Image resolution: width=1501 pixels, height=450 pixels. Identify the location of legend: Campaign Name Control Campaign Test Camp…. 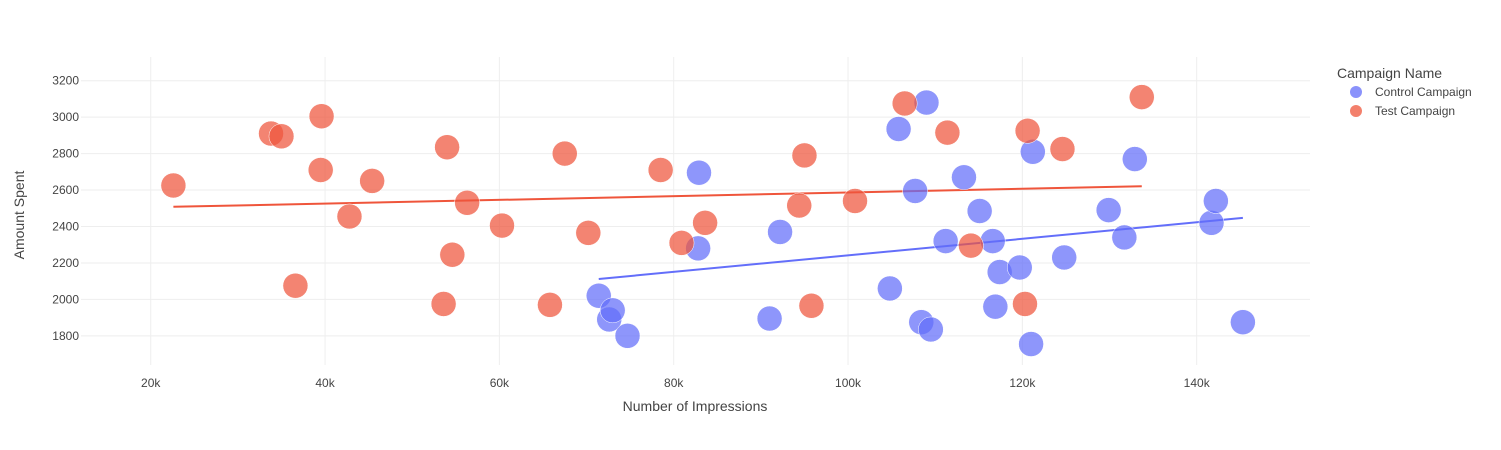
(1404, 91).